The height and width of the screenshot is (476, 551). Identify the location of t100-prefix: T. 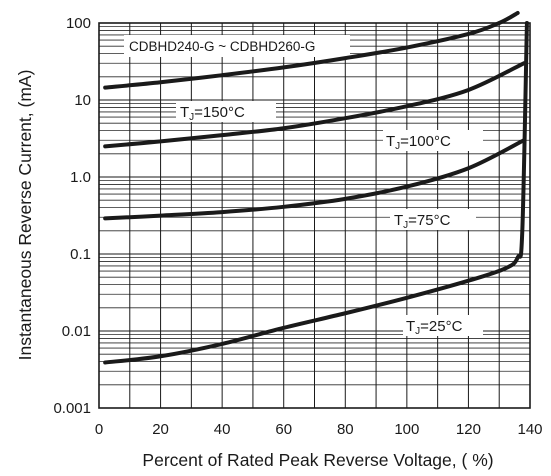
(390, 141).